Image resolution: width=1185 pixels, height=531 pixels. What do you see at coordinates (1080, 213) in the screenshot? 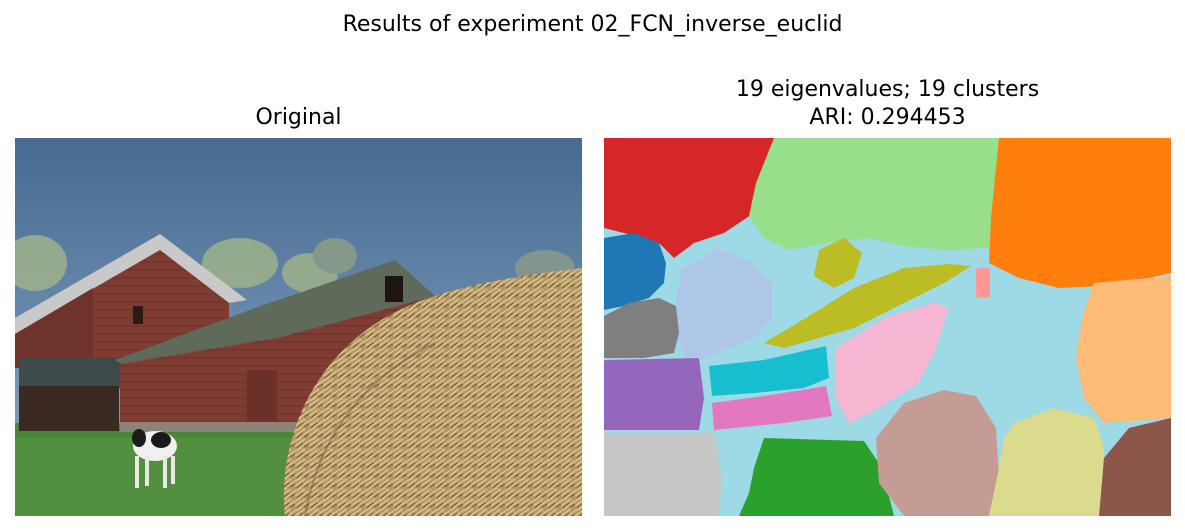
I see `cluster-orange` at bounding box center [1080, 213].